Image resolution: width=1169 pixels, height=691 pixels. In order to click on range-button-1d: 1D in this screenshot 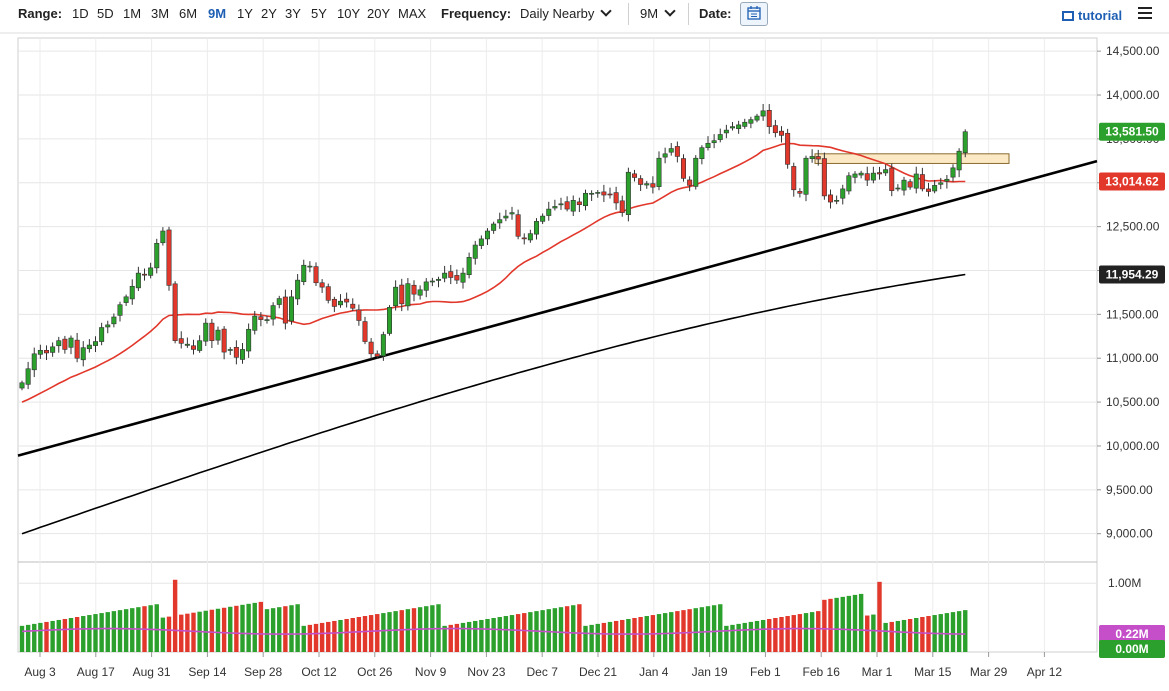, I will do `click(80, 13)`.